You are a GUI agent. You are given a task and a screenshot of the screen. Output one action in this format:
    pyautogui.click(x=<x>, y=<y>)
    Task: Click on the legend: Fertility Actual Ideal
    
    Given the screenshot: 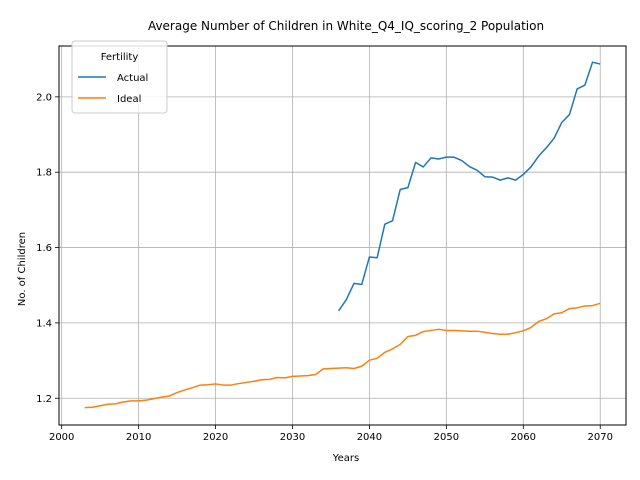 What is the action you would take?
    pyautogui.click(x=119, y=77)
    